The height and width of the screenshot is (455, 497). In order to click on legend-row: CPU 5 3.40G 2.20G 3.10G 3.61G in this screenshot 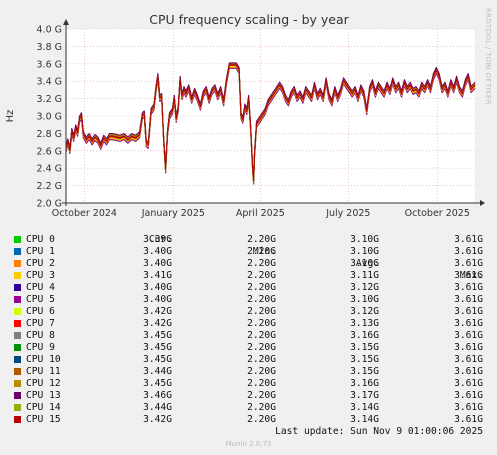, I will do `click(248, 300)`.